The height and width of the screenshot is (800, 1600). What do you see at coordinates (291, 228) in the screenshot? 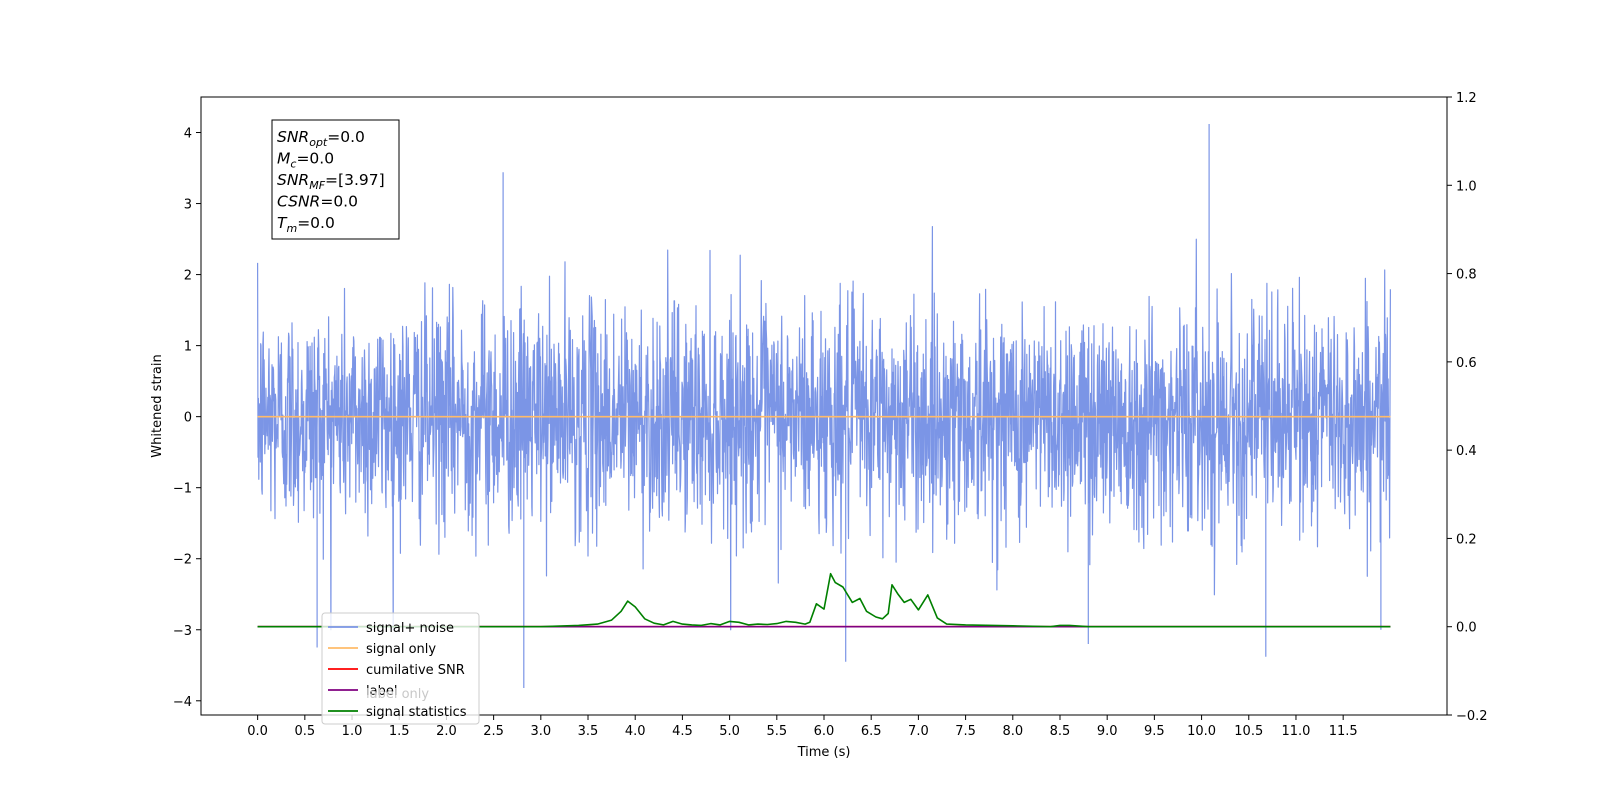
I see `info-subscript: m` at bounding box center [291, 228].